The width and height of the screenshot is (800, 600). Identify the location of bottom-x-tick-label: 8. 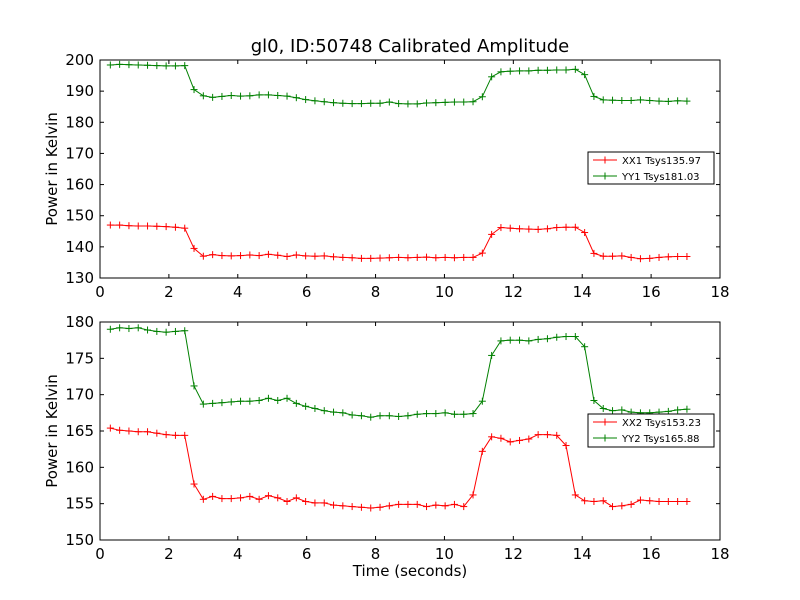
(376, 554).